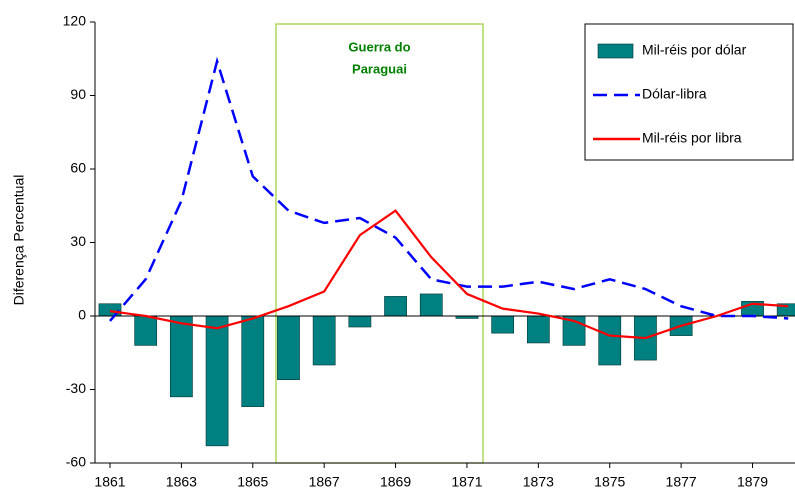 The image size is (795, 500). What do you see at coordinates (466, 482) in the screenshot?
I see `x-tick-label: 1871` at bounding box center [466, 482].